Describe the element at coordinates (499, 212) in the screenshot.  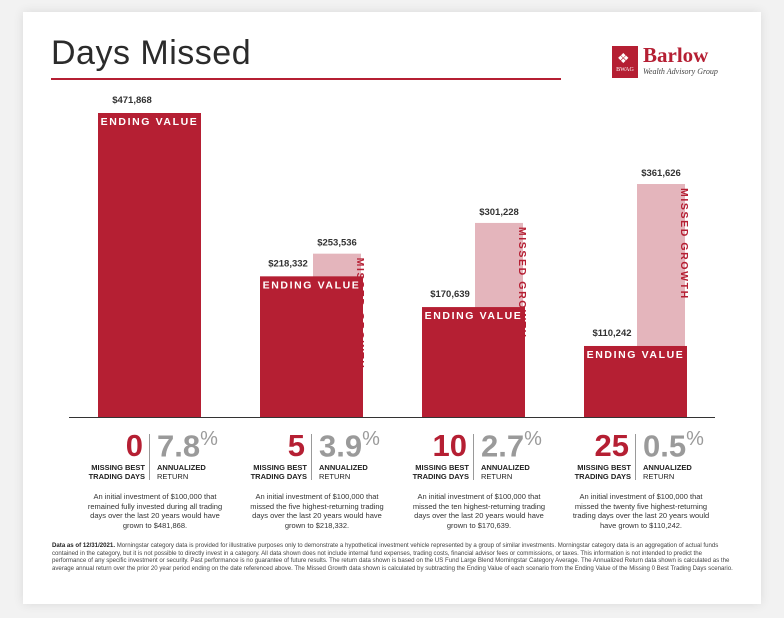
I see `total-value-label: $301,228` at that location.